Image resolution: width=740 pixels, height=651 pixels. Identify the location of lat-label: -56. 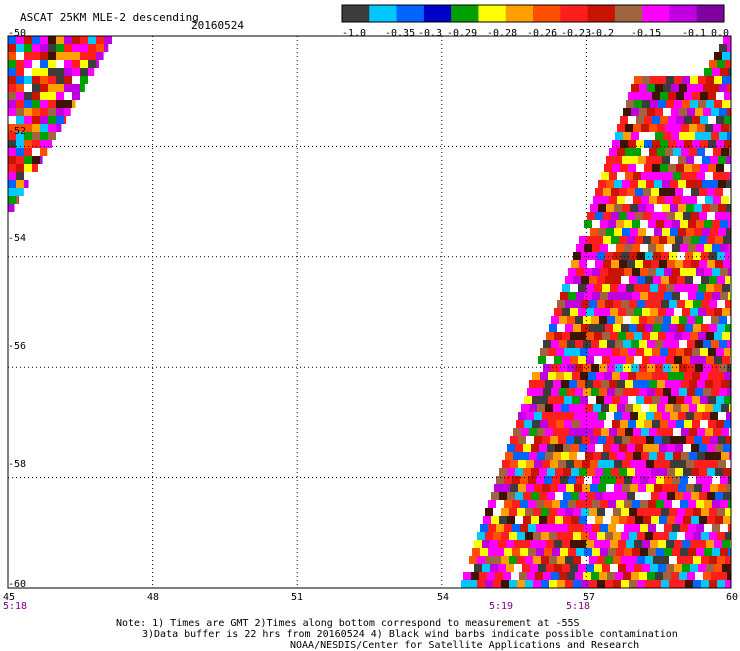
(17, 346).